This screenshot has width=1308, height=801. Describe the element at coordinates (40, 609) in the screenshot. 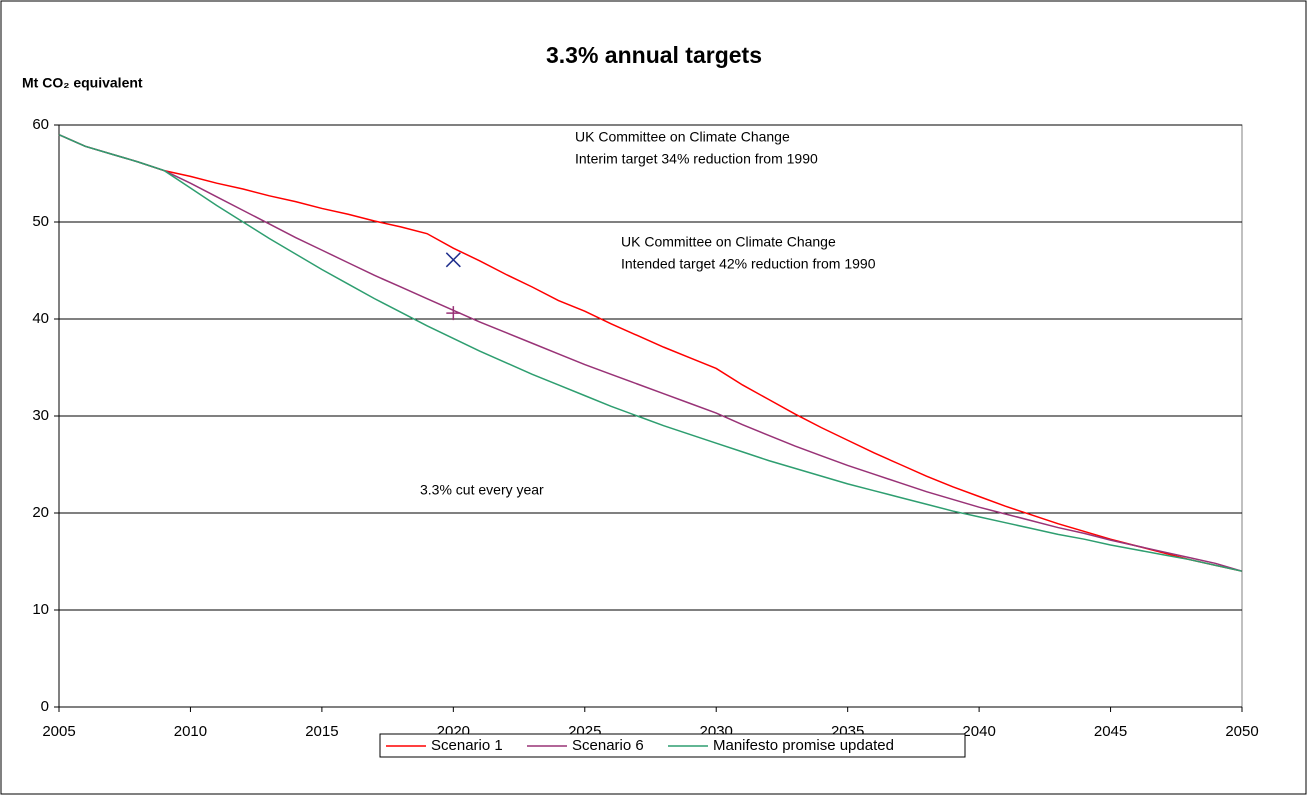

I see `y-tick-label: 10` at that location.